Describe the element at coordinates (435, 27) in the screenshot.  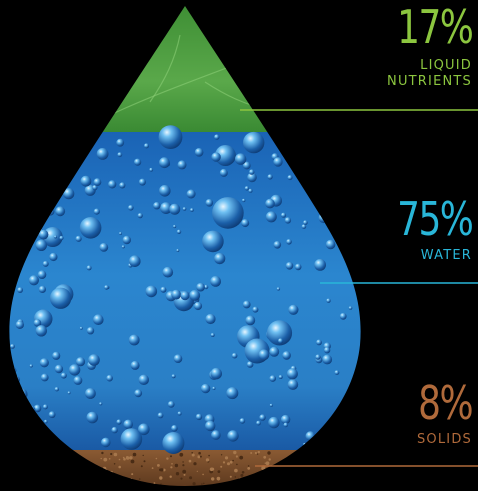
I see `segment-percentage: 17%` at that location.